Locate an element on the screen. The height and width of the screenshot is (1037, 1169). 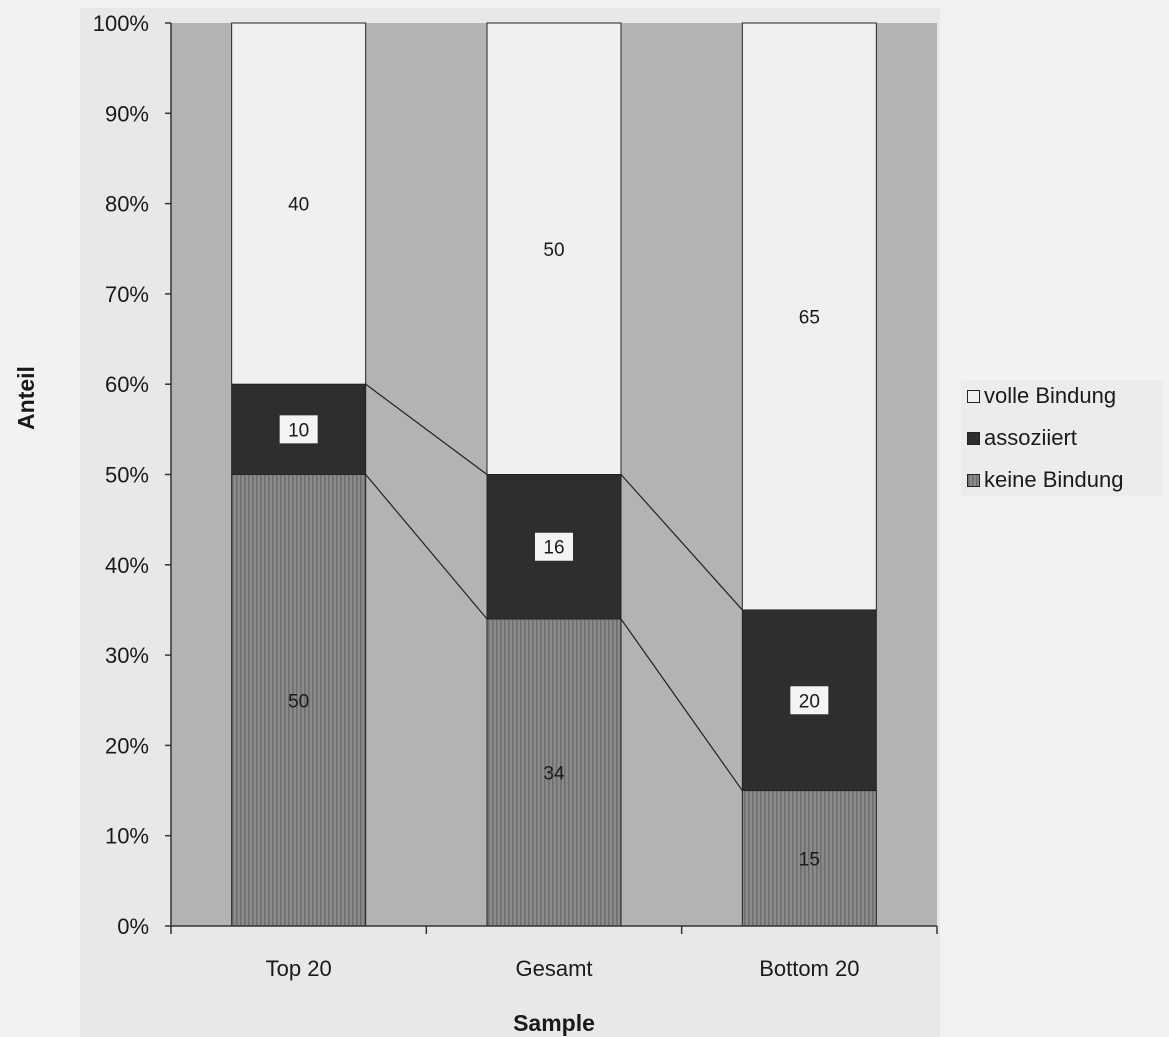
y-tick-label: 70% is located at coordinates (127, 294).